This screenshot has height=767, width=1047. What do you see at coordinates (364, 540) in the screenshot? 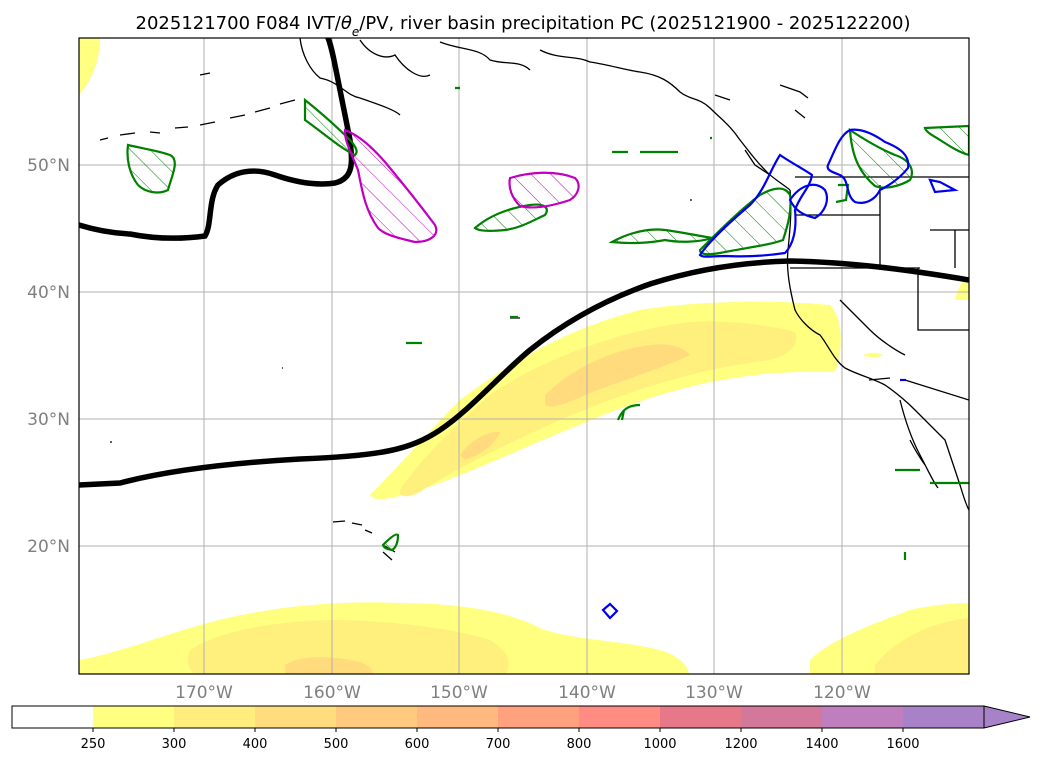
I see `hawaii` at bounding box center [364, 540].